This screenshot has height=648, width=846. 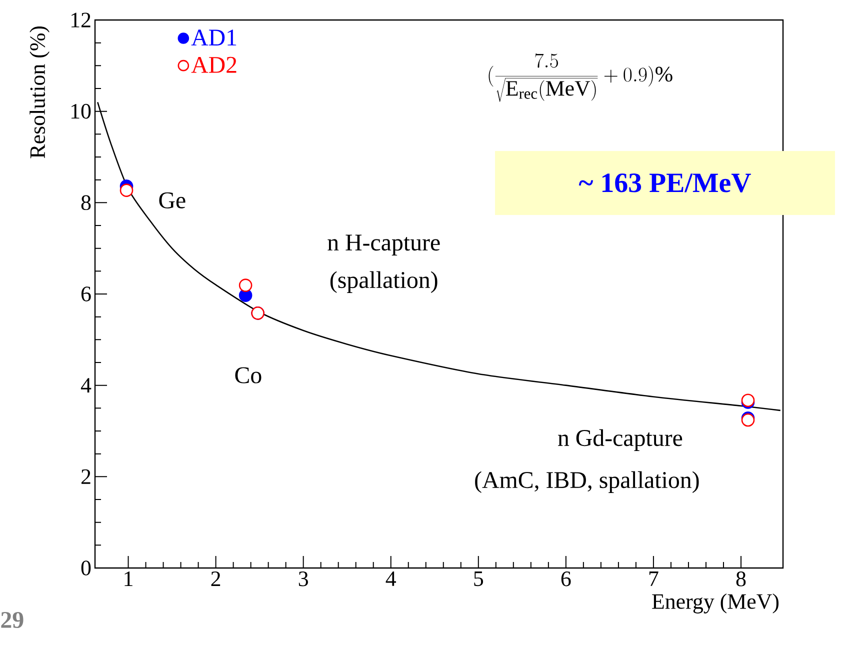 What do you see at coordinates (248, 375) in the screenshot?
I see `annotation: Co` at bounding box center [248, 375].